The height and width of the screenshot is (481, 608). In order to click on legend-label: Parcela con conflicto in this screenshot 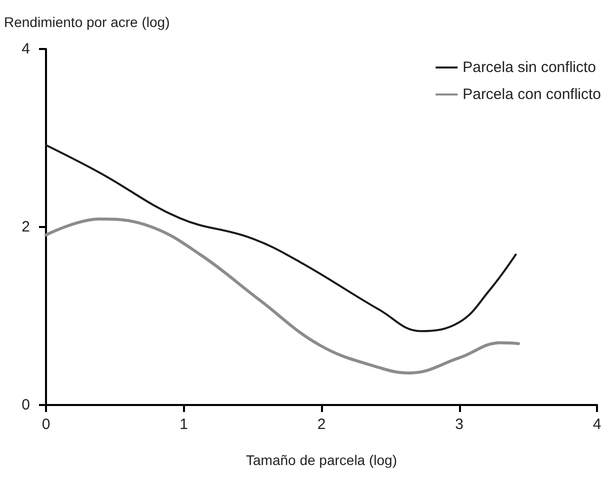, I will do `click(531, 94)`.